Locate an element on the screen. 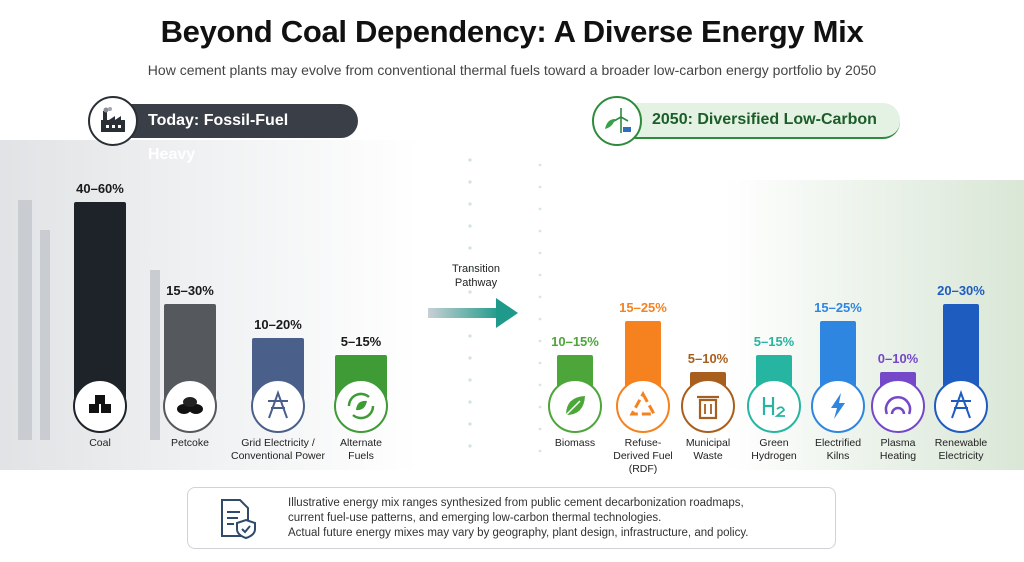  category-label: Biomass is located at coordinates (575, 443).